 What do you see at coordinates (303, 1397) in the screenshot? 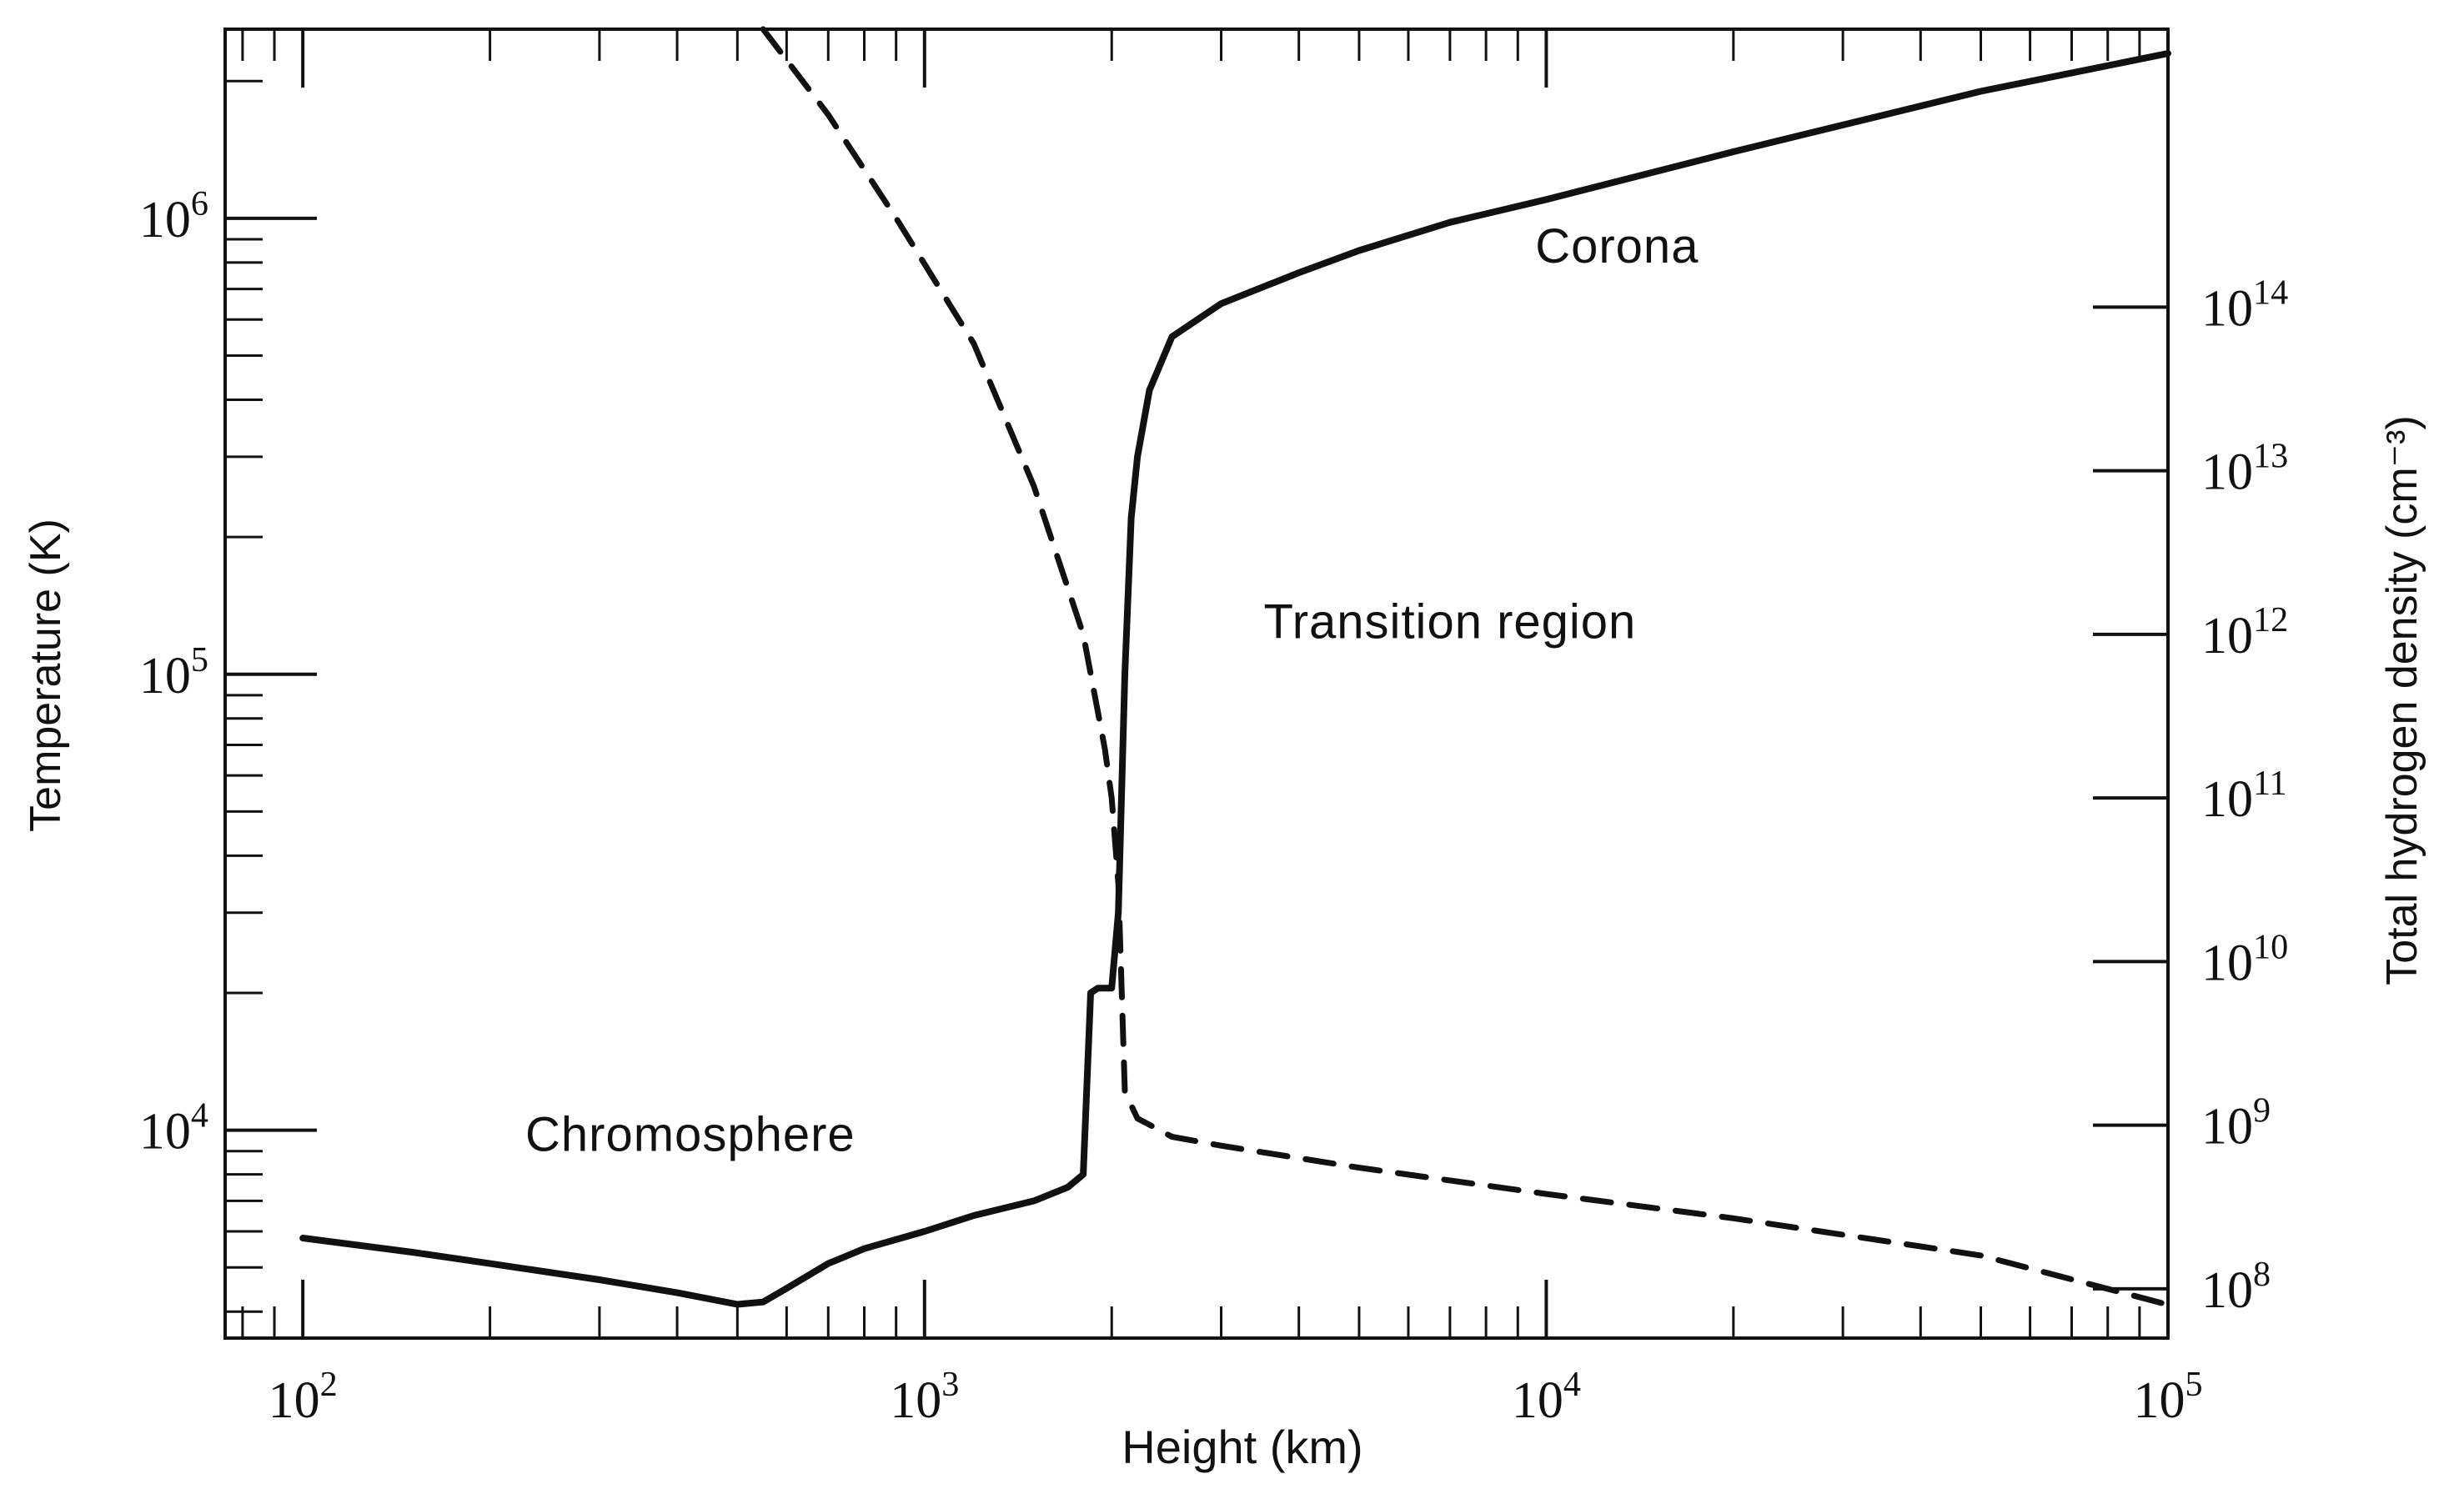
I see `x-tick-label: 10²` at bounding box center [303, 1397].